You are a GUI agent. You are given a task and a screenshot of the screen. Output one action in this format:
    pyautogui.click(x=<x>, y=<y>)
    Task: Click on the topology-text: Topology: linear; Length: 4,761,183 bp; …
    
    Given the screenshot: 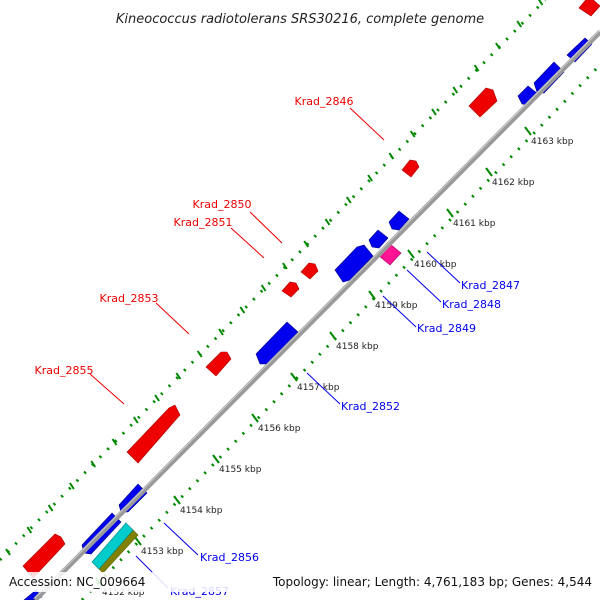 What is the action you would take?
    pyautogui.click(x=432, y=582)
    